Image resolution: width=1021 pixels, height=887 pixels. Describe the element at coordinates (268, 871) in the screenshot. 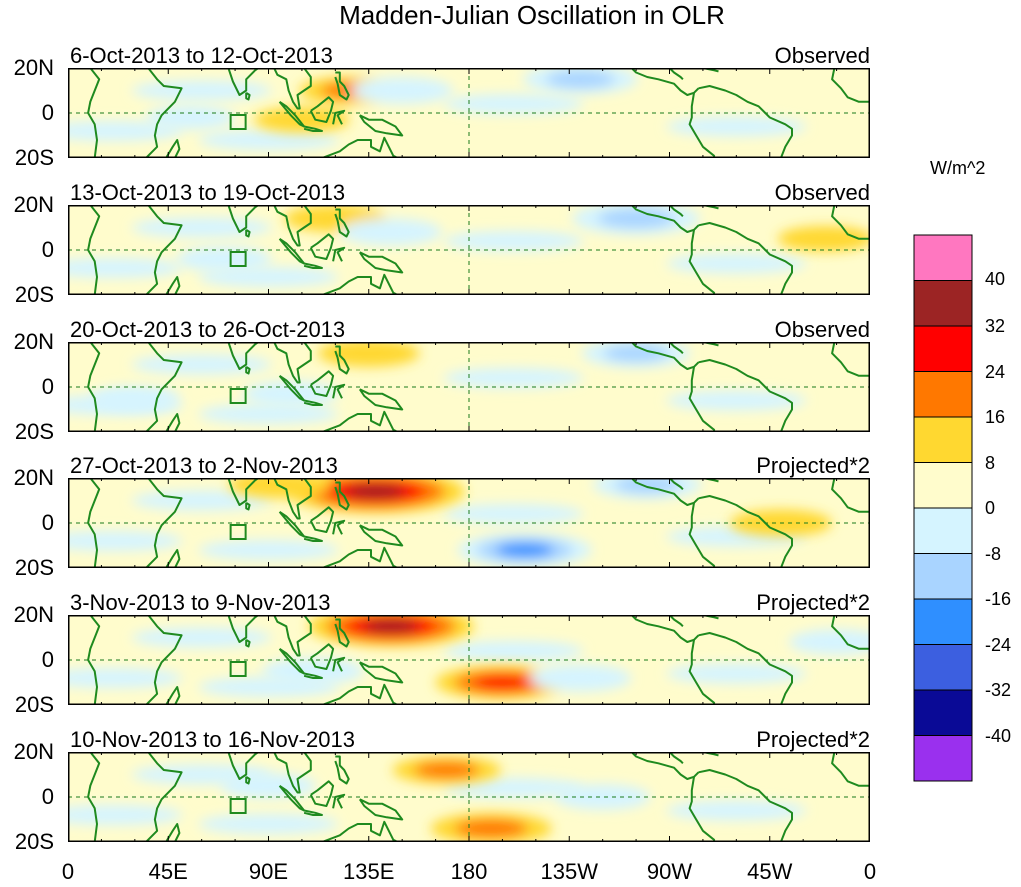

I see `lon-tick-label: 90E` at that location.